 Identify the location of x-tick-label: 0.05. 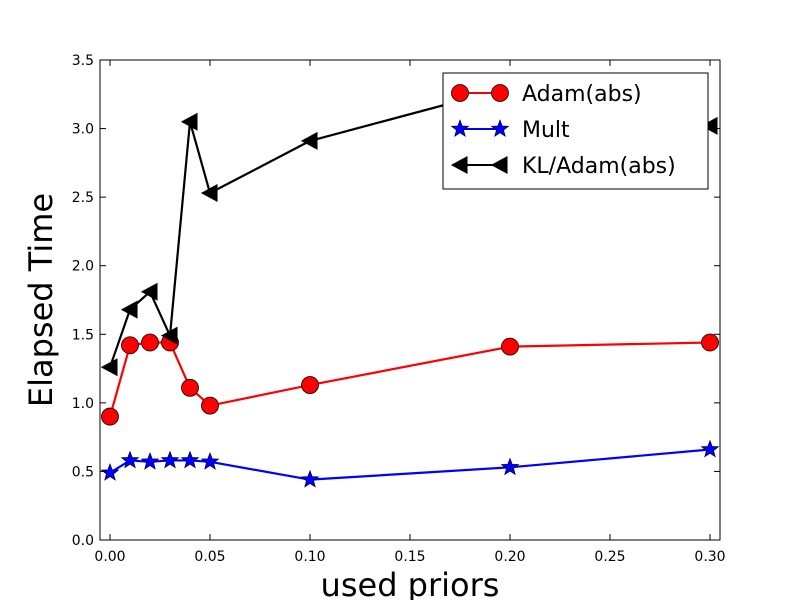
(209, 557).